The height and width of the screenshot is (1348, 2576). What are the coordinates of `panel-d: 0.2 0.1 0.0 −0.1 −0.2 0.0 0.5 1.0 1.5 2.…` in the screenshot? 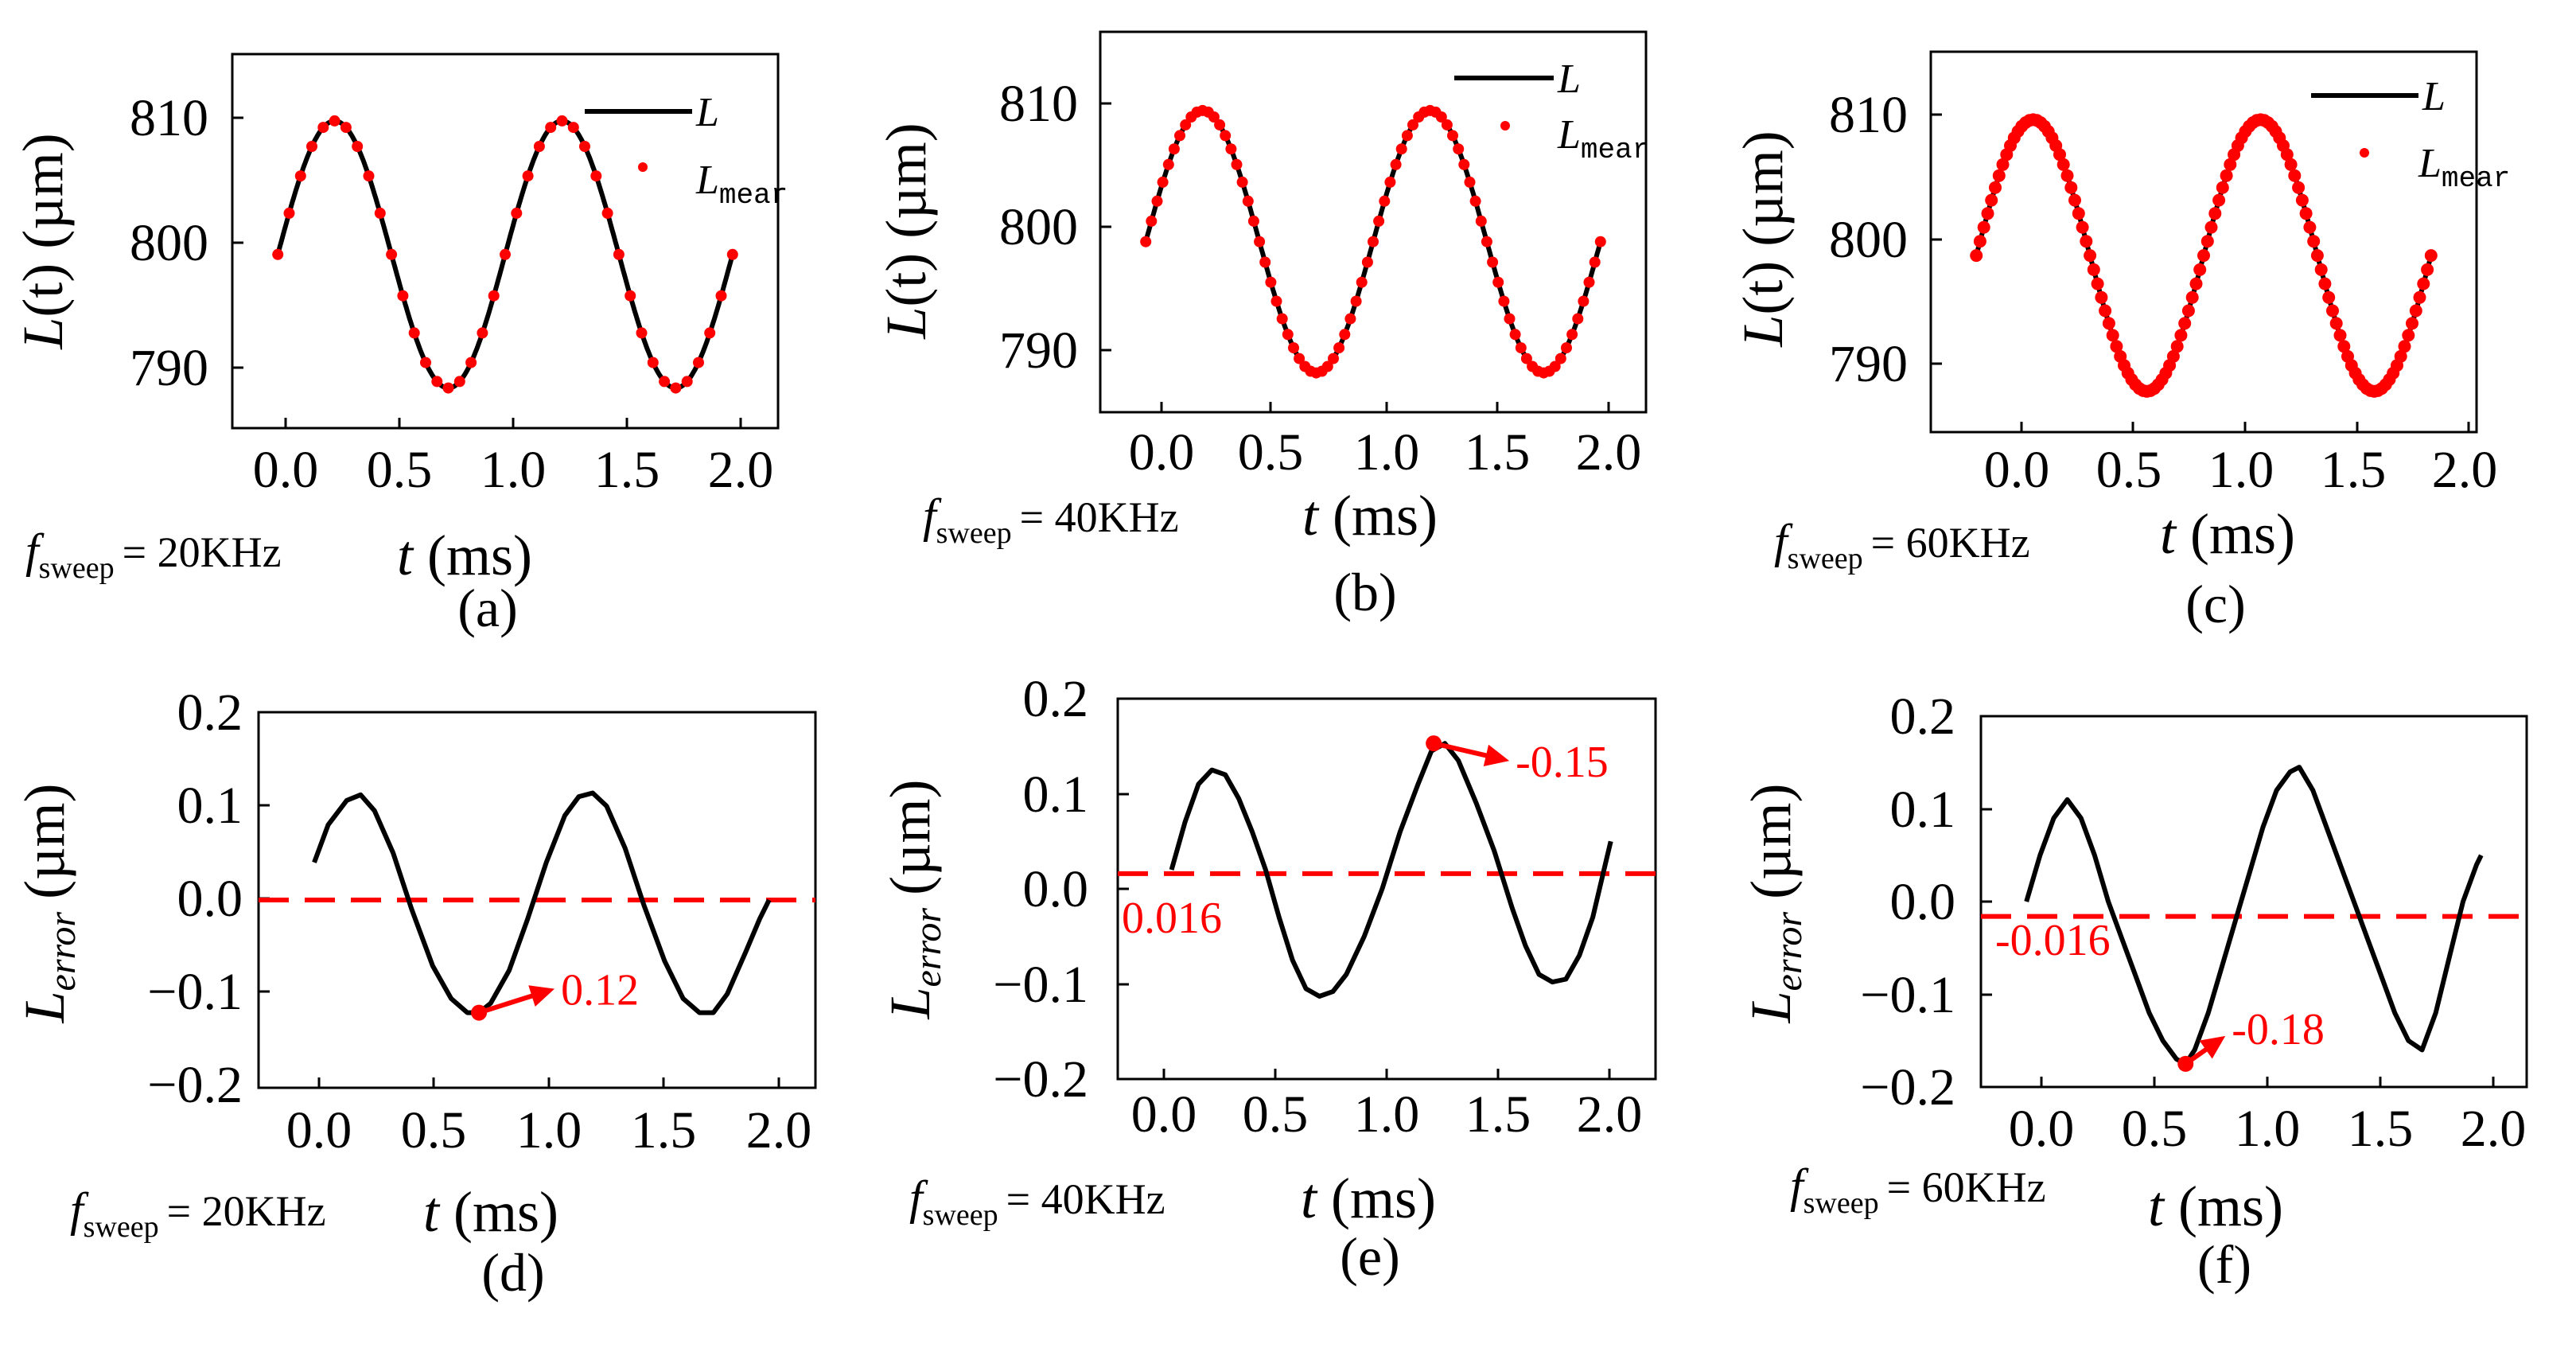 It's located at (415, 993).